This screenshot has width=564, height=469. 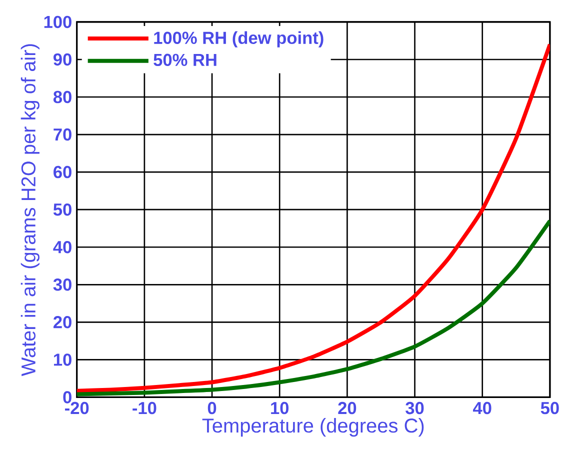 I want to click on y-tick-label: 60, so click(x=63, y=172).